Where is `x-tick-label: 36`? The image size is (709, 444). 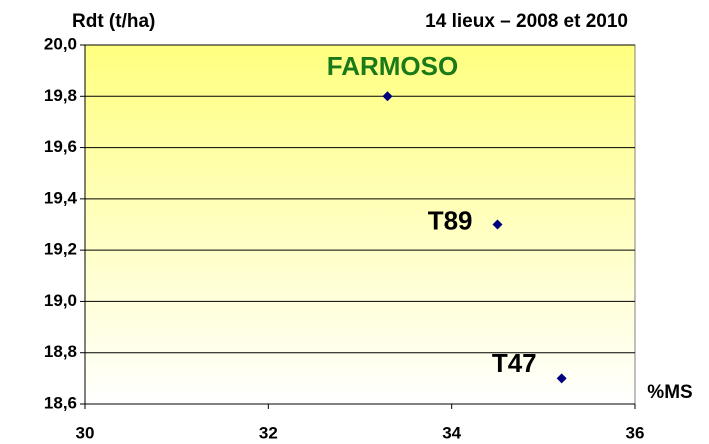
x-tick-label: 36 is located at coordinates (635, 432).